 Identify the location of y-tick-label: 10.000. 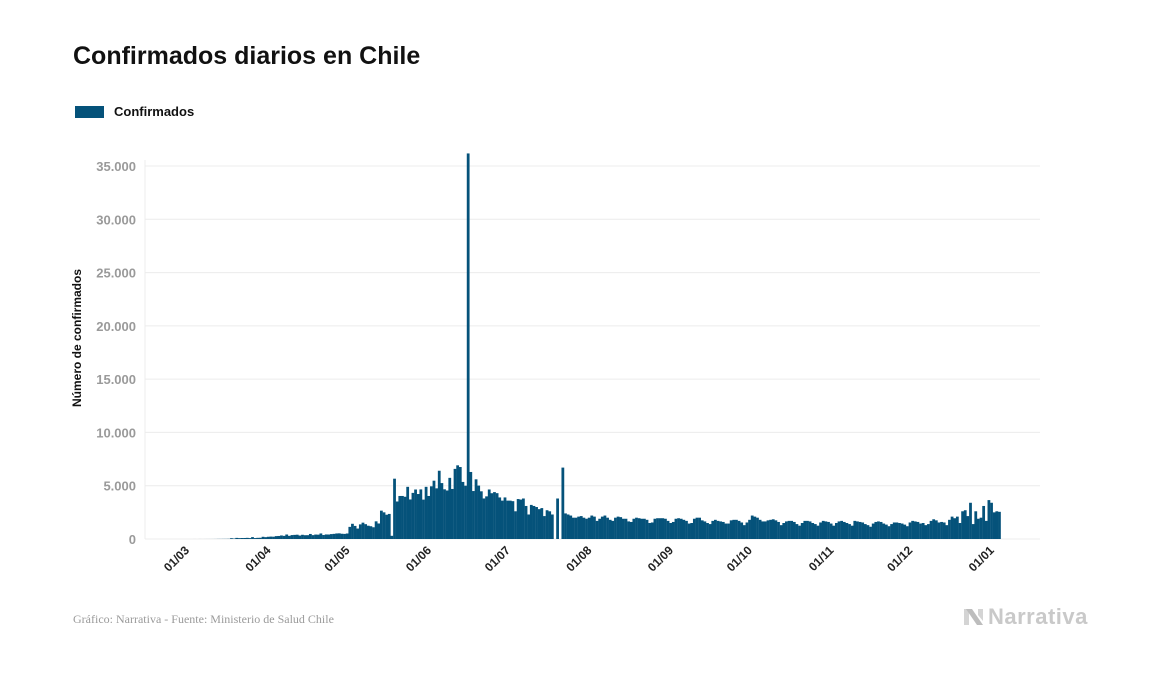
(116, 432).